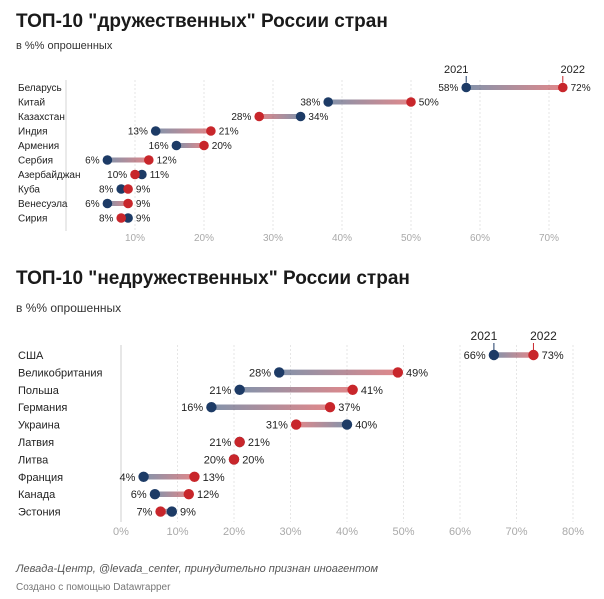  I want to click on category-label: Германия, so click(42, 408).